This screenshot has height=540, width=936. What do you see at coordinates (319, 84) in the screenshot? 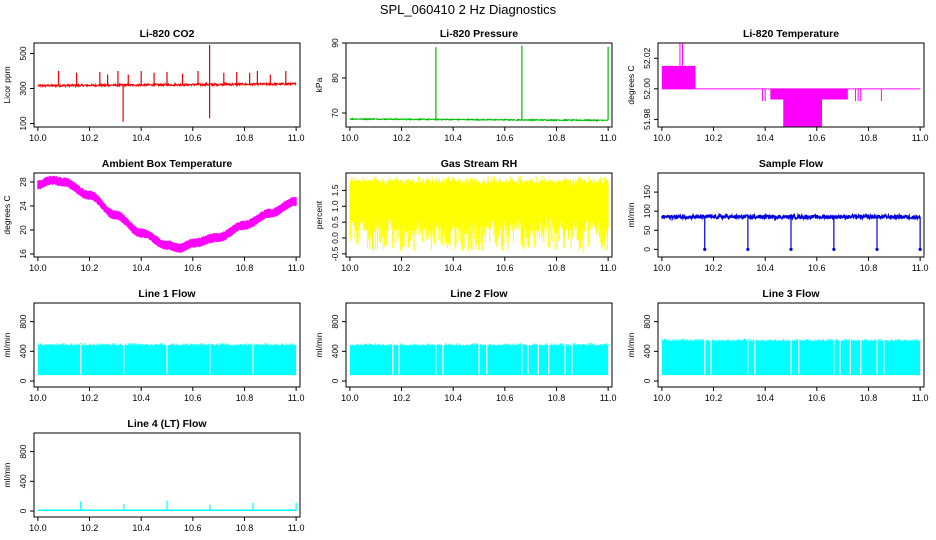
I see `y-axis-label: kPa` at bounding box center [319, 84].